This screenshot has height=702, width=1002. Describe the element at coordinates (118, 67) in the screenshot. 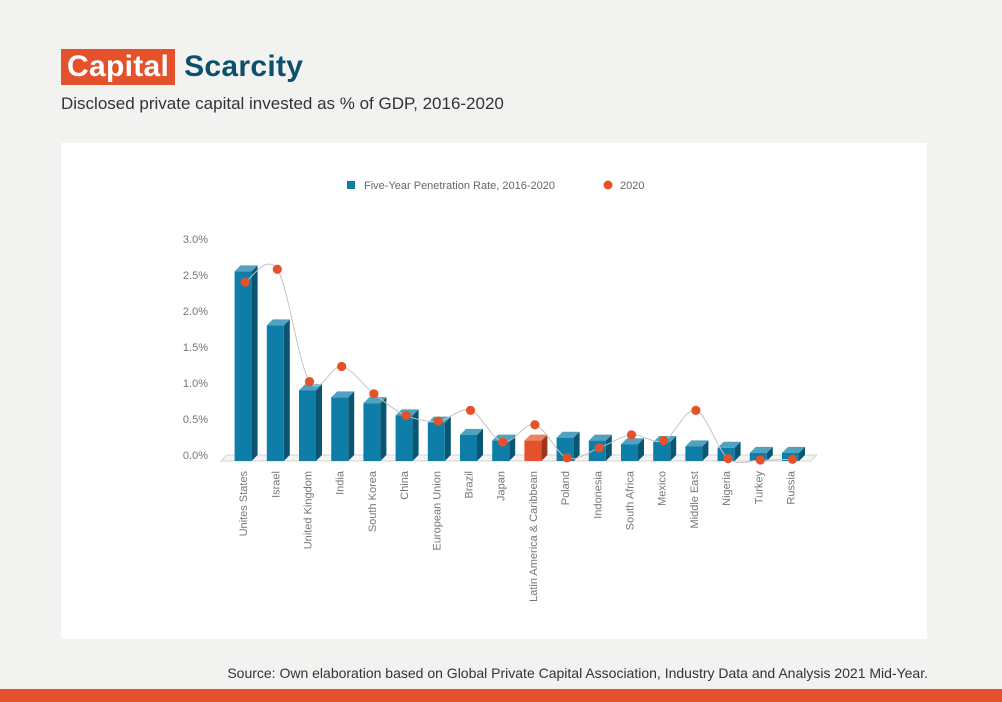

I see `title-highlight: Capital` at that location.